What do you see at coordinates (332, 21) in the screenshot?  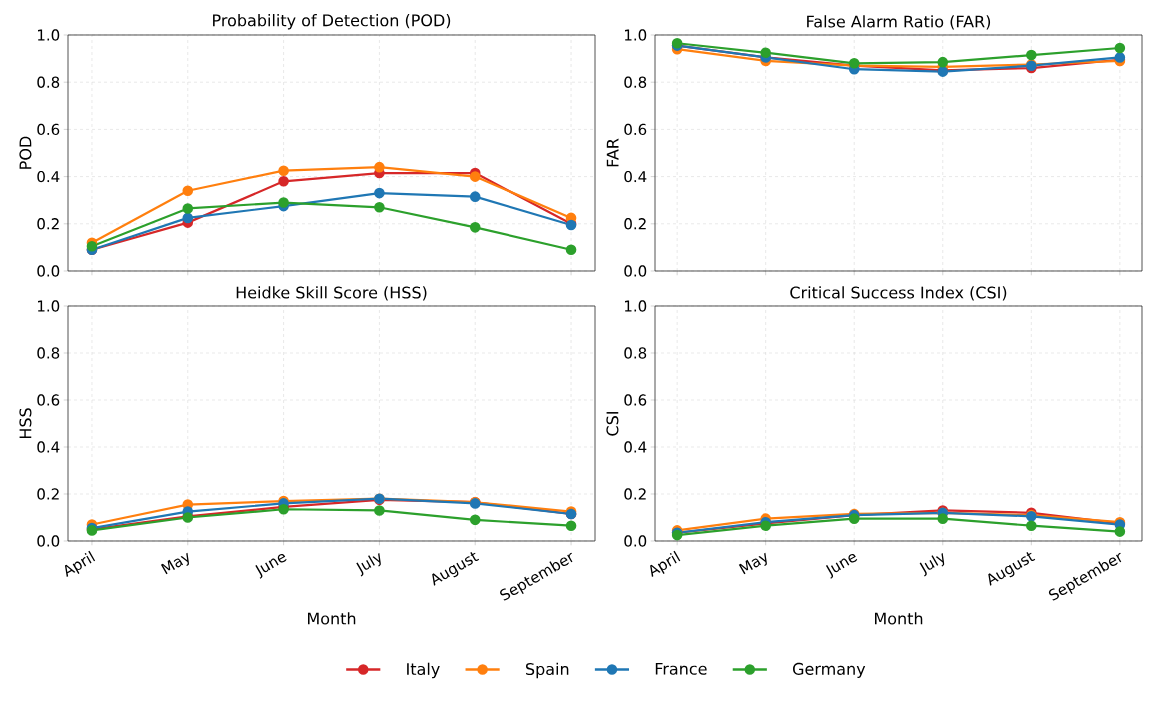 I see `chart-title: Probability of Detection (POD)` at bounding box center [332, 21].